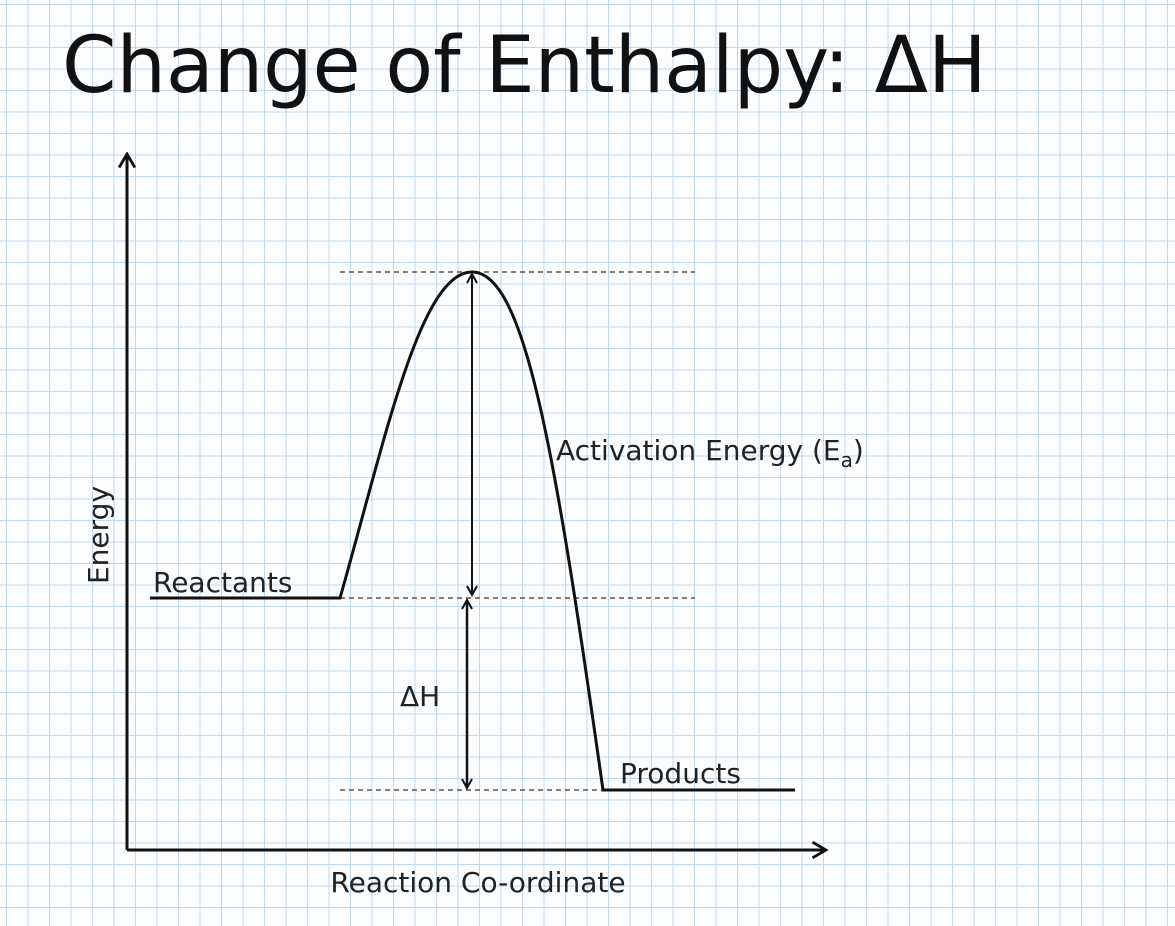 The width and height of the screenshot is (1175, 926). I want to click on products-label: Products, so click(680, 773).